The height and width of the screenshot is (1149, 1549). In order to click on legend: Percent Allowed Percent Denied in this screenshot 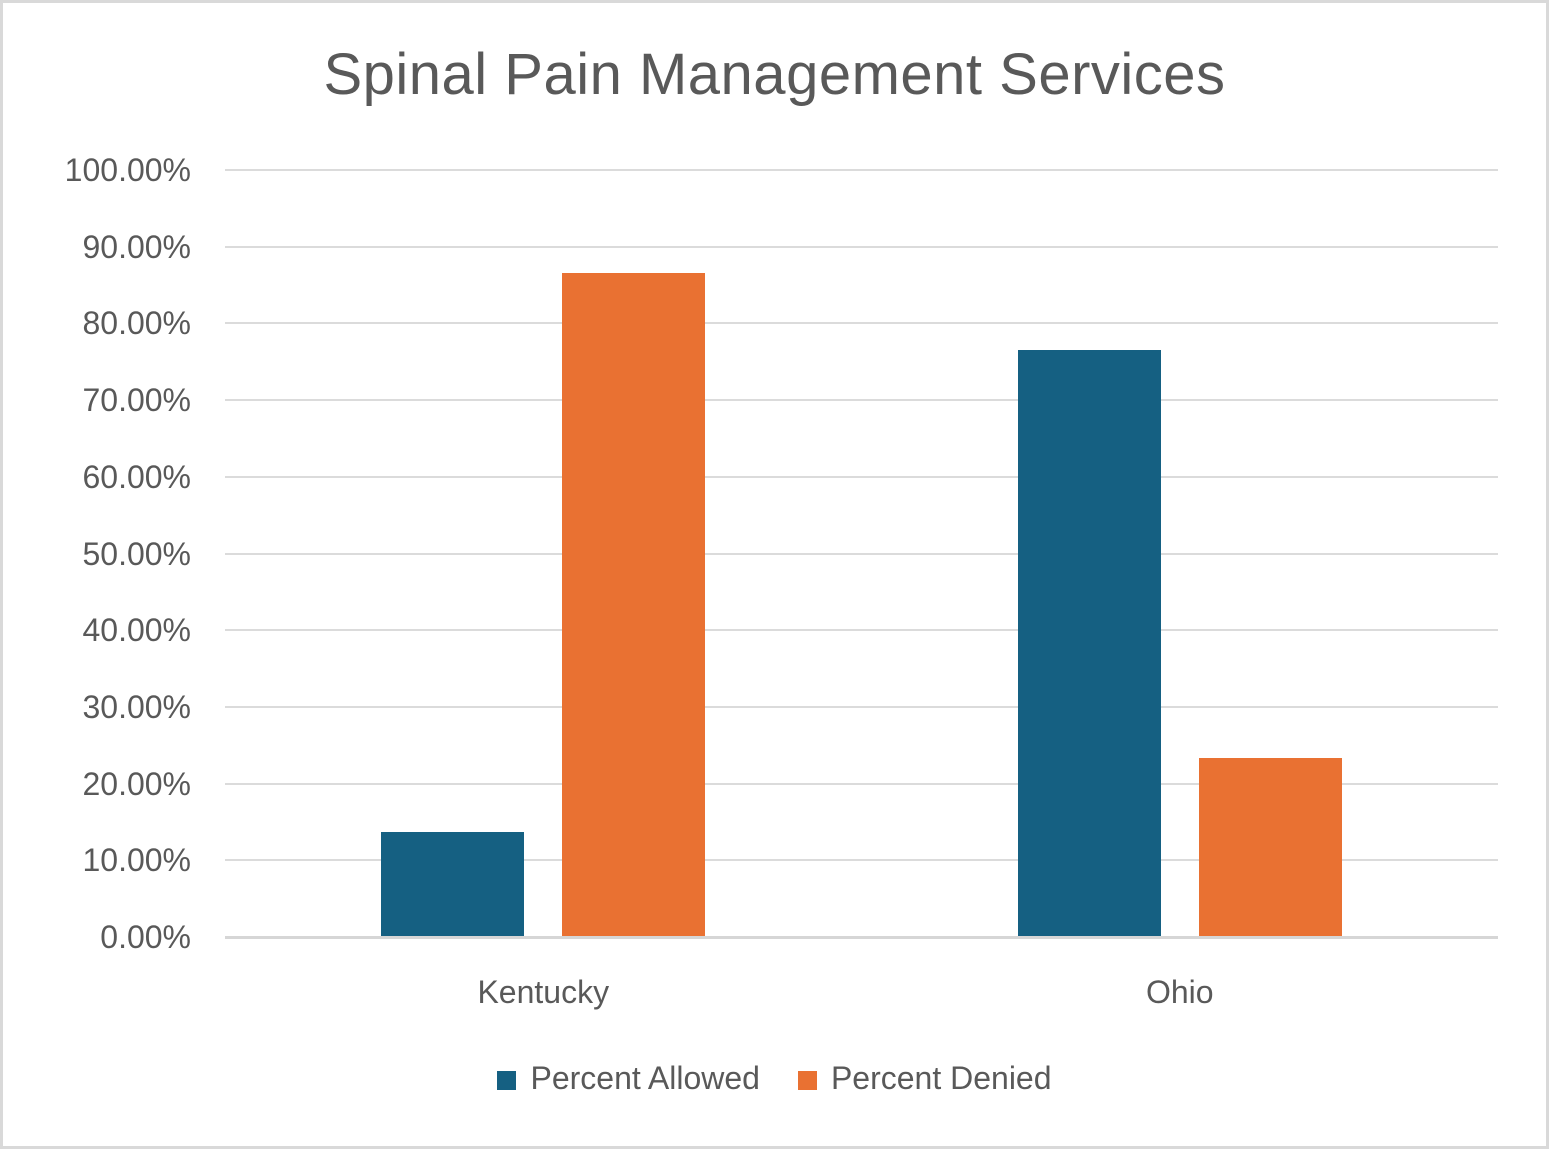, I will do `click(774, 1078)`.